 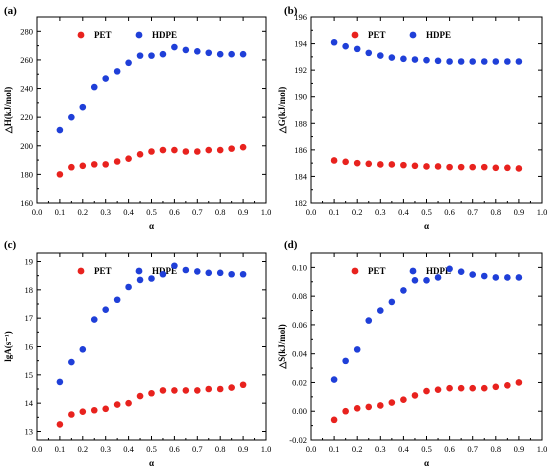 I want to click on x-tick-label: 0.6, so click(x=449, y=449).